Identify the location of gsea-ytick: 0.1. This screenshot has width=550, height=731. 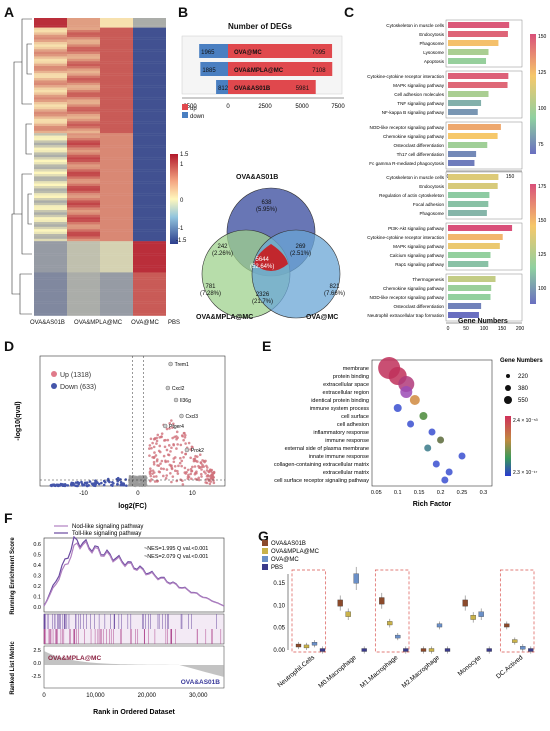
(37, 598).